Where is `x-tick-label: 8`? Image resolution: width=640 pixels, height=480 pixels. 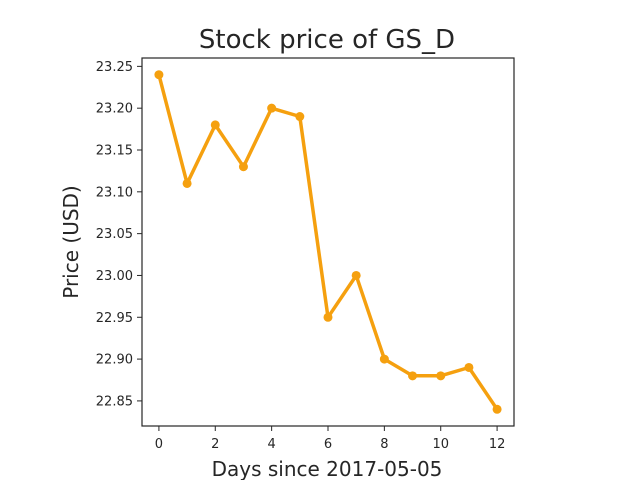
x-tick-label: 8 is located at coordinates (384, 444).